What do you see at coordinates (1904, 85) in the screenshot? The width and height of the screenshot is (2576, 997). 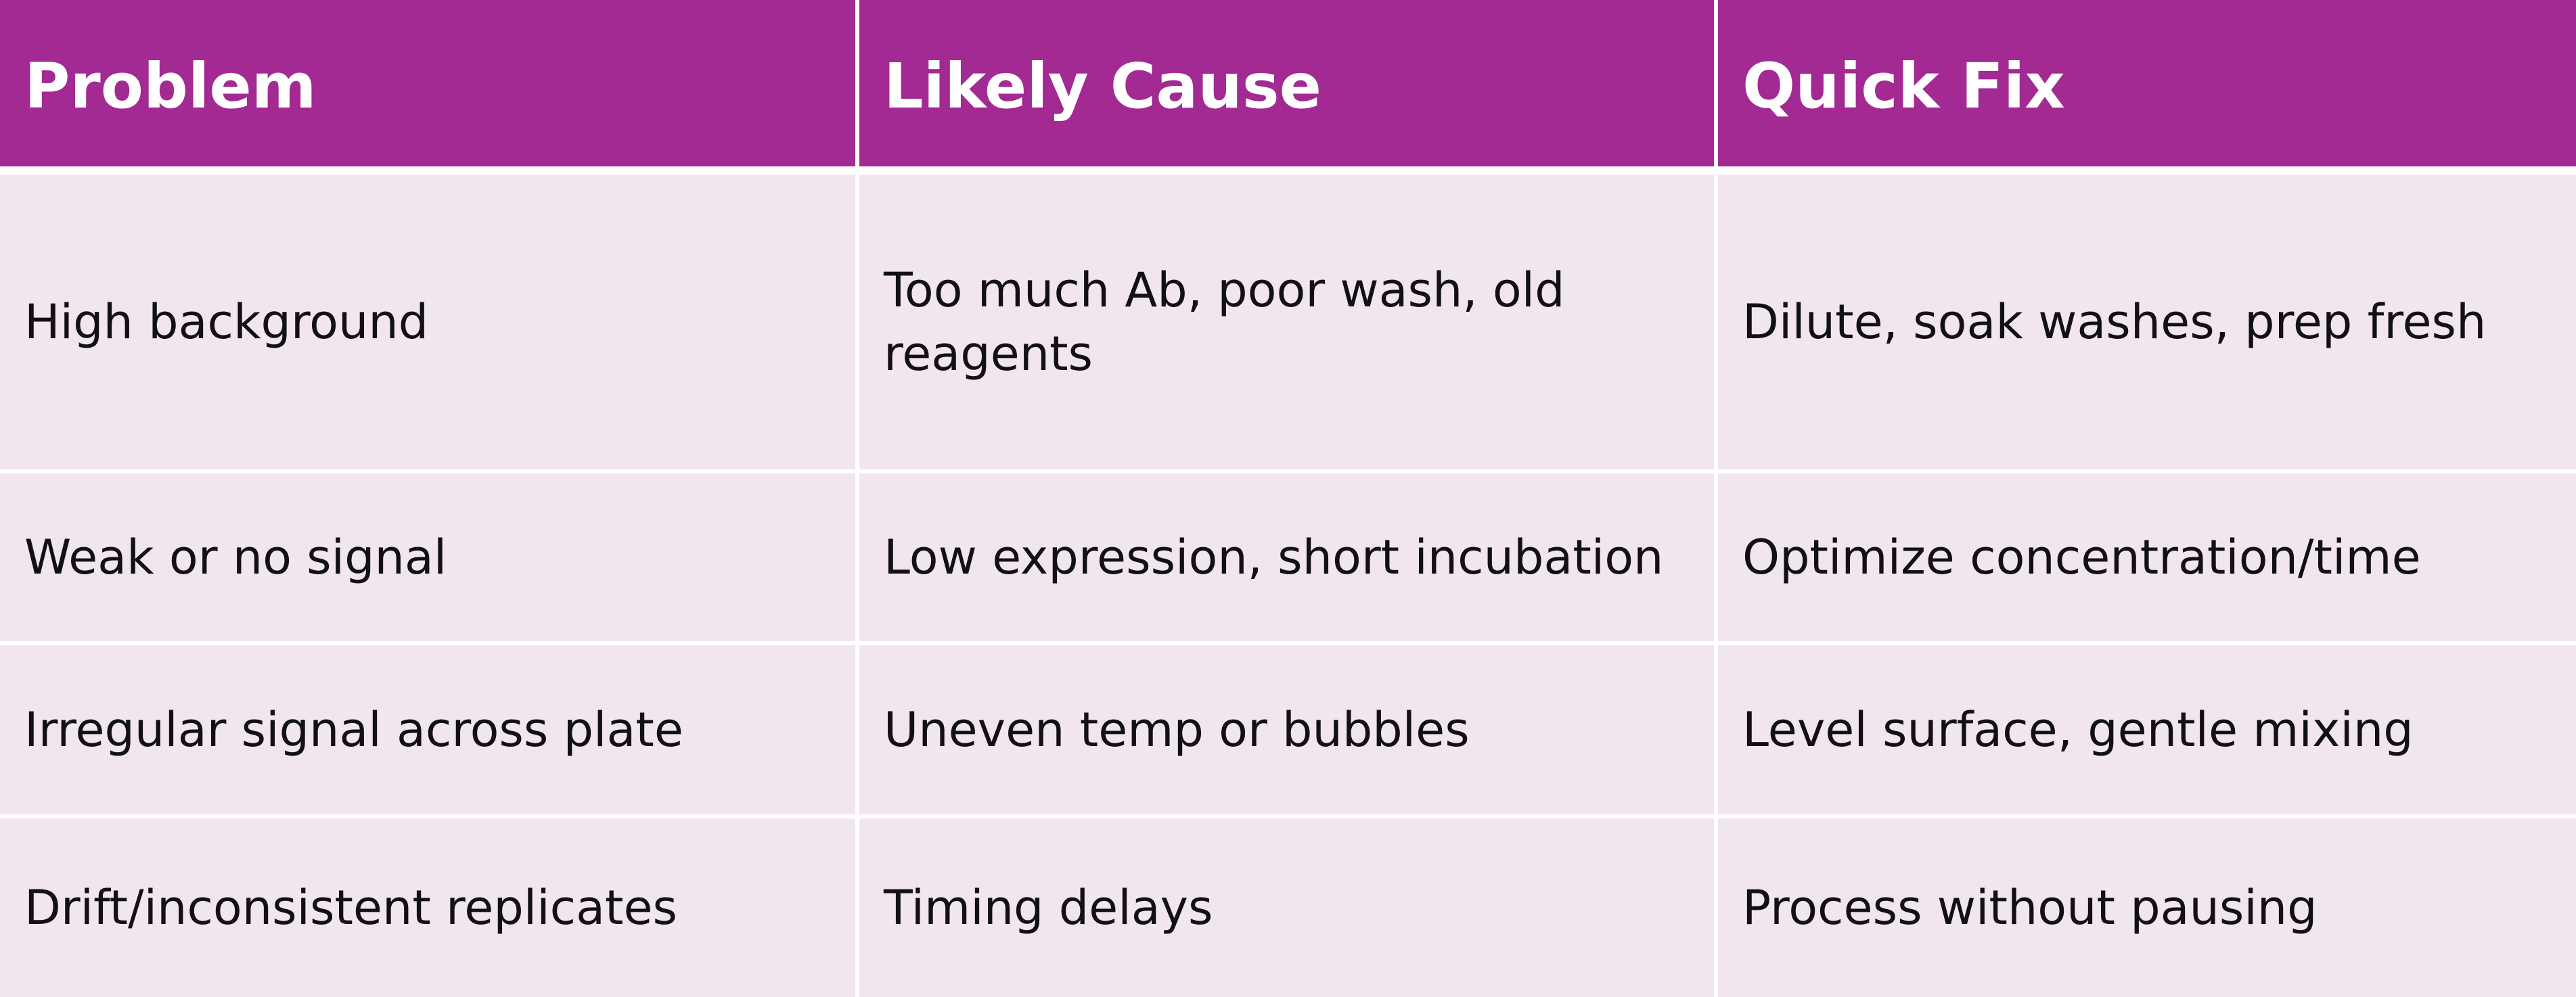 I see `column-header-label: Quick Fix` at bounding box center [1904, 85].